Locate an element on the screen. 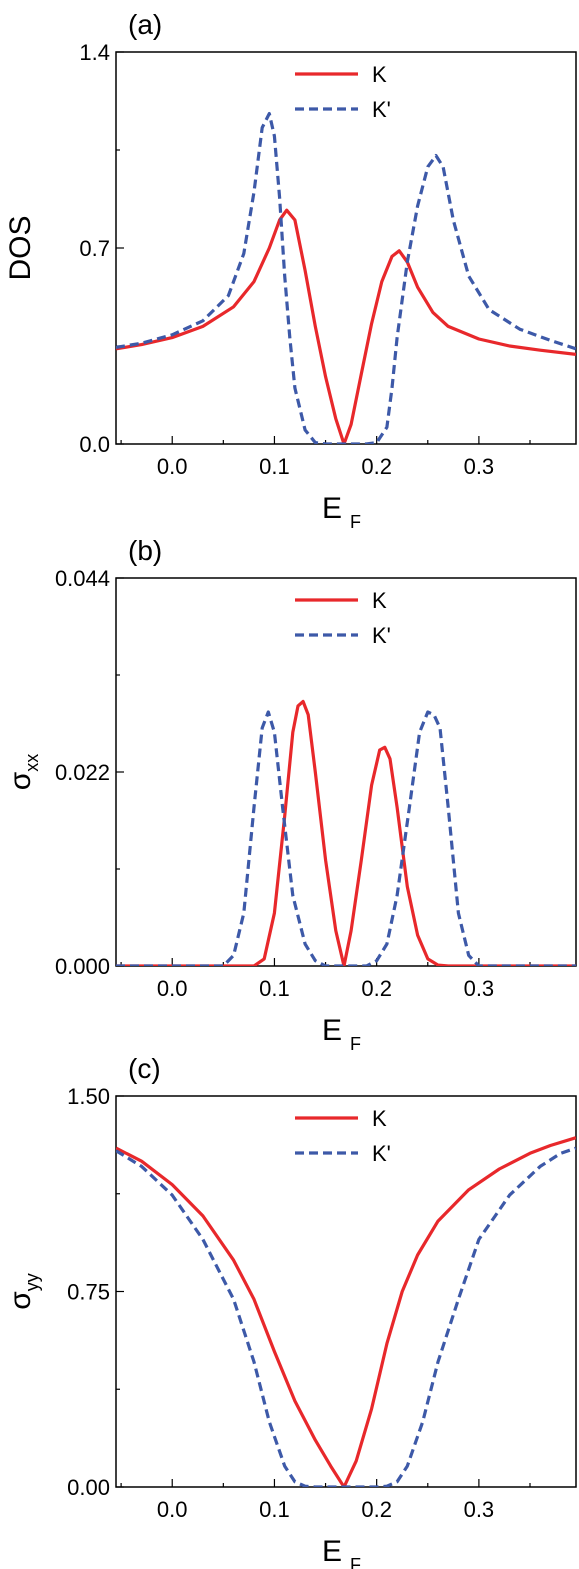  y-tick-label: 0.0 is located at coordinates (94, 444).